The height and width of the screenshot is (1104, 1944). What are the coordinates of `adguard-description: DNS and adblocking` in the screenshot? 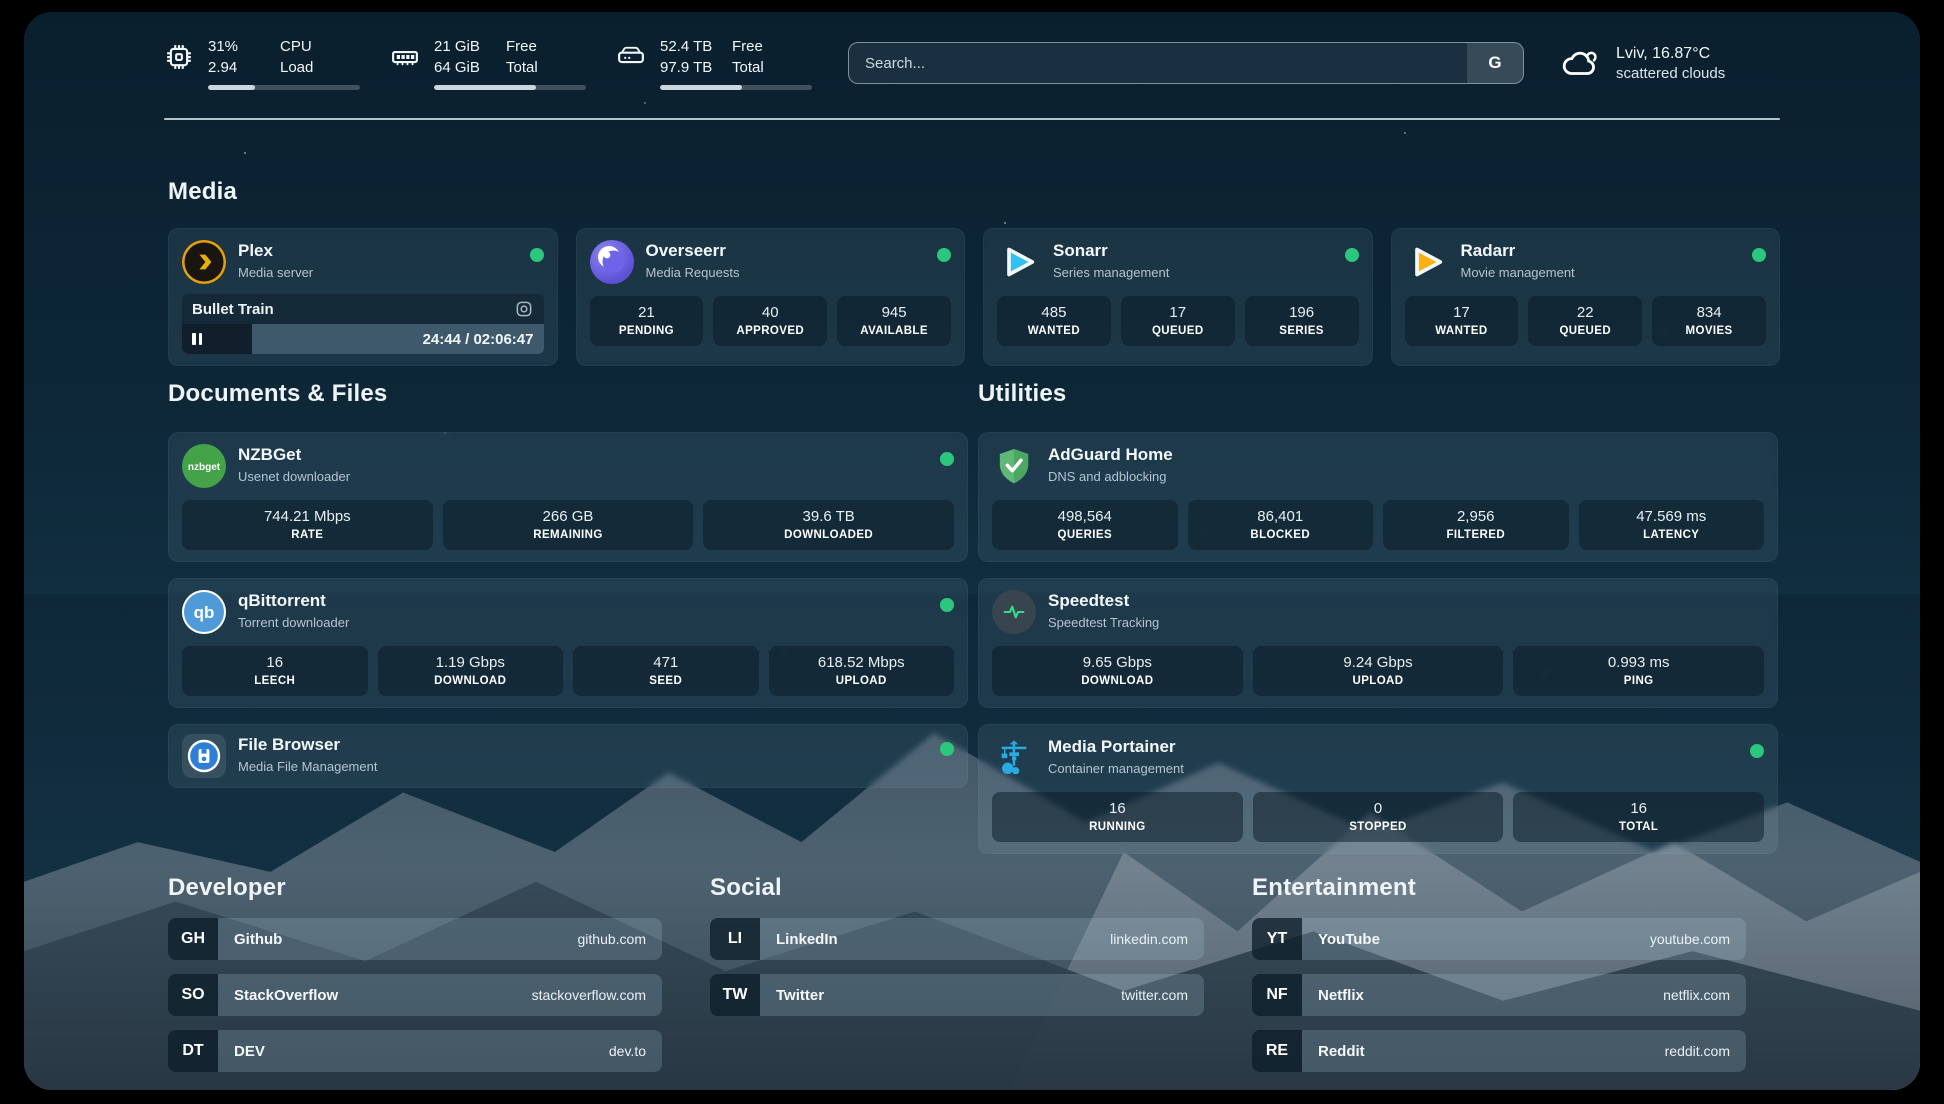 It's located at (1107, 476).